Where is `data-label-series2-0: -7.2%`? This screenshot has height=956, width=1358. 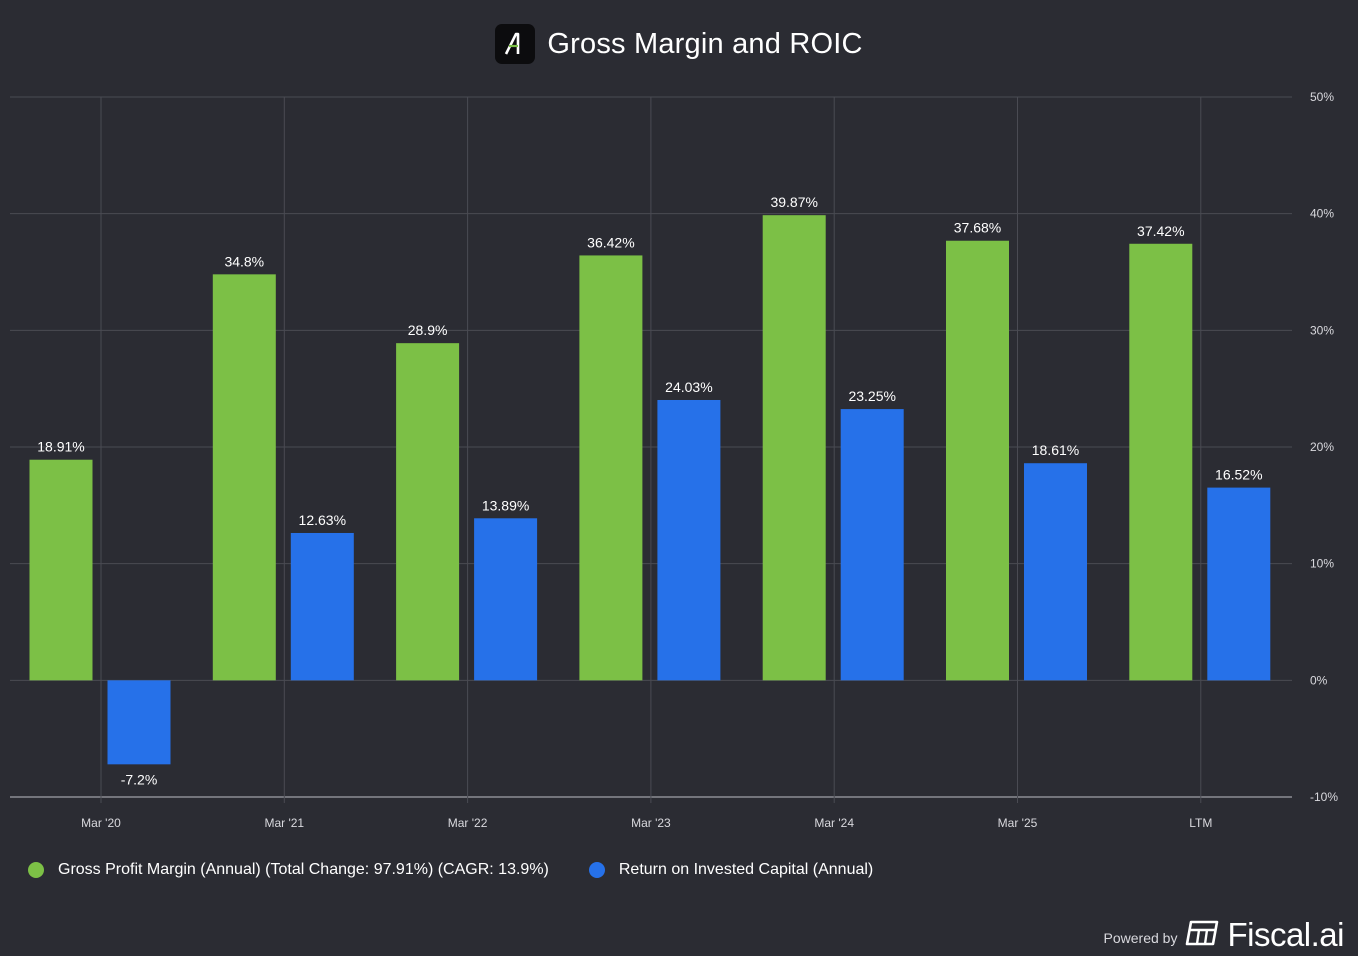 data-label-series2-0: -7.2% is located at coordinates (139, 779).